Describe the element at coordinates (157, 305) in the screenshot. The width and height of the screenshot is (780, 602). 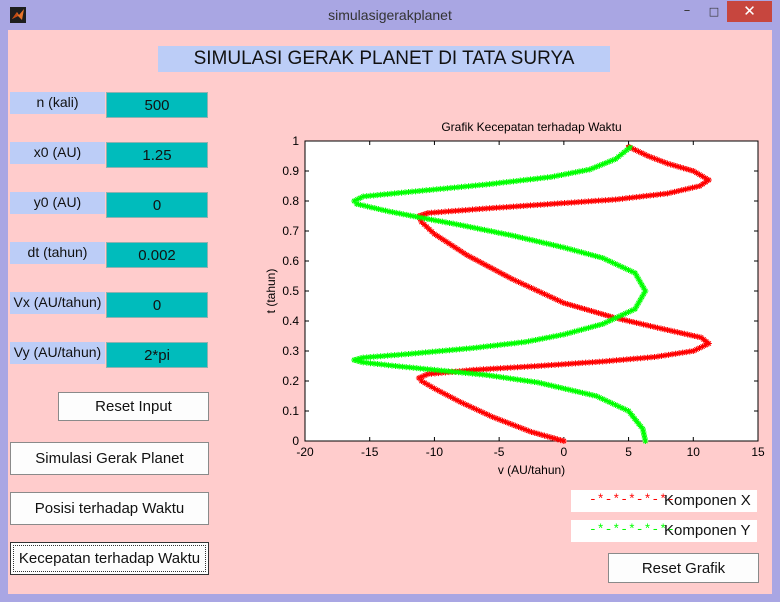
I see `param-input-vx` at that location.